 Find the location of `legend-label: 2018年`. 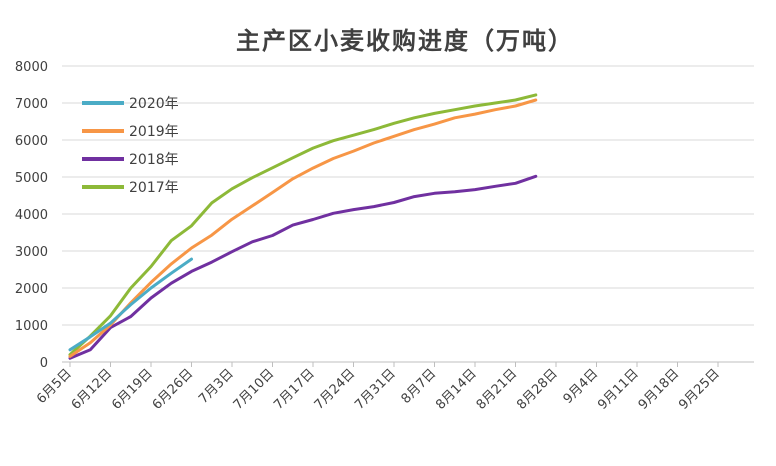

legend-label: 2018年 is located at coordinates (154, 160).